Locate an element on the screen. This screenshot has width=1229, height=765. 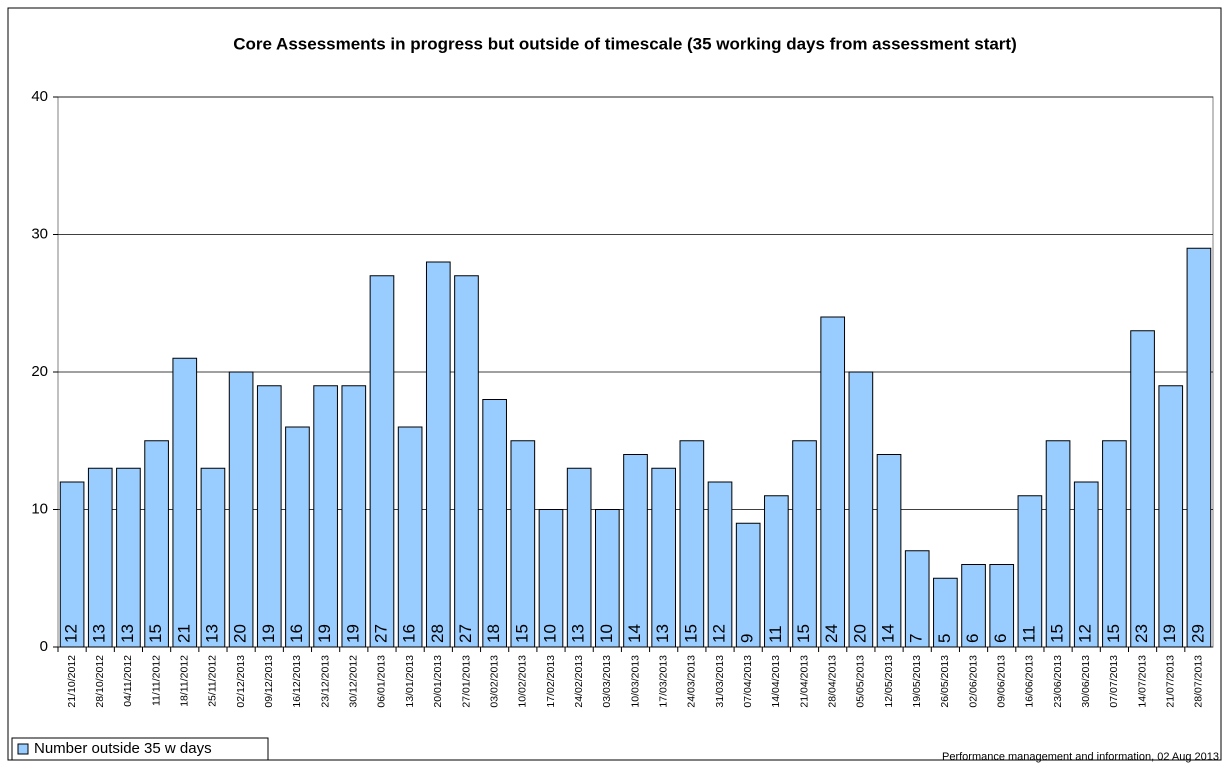
data-label: 12 is located at coordinates (718, 633).